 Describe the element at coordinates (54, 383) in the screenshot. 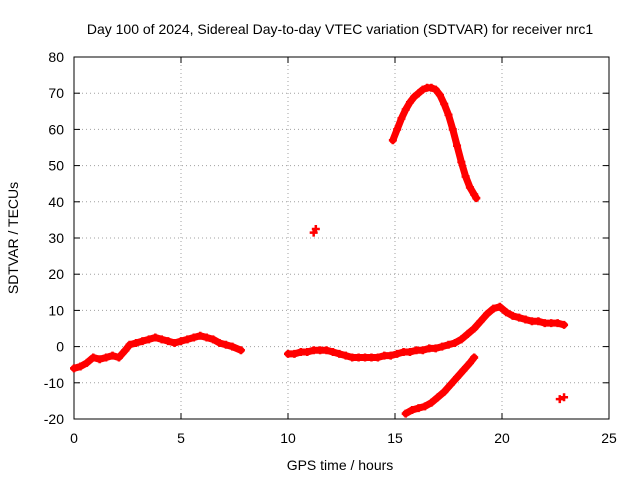

I see `y-tick-label: -10` at that location.